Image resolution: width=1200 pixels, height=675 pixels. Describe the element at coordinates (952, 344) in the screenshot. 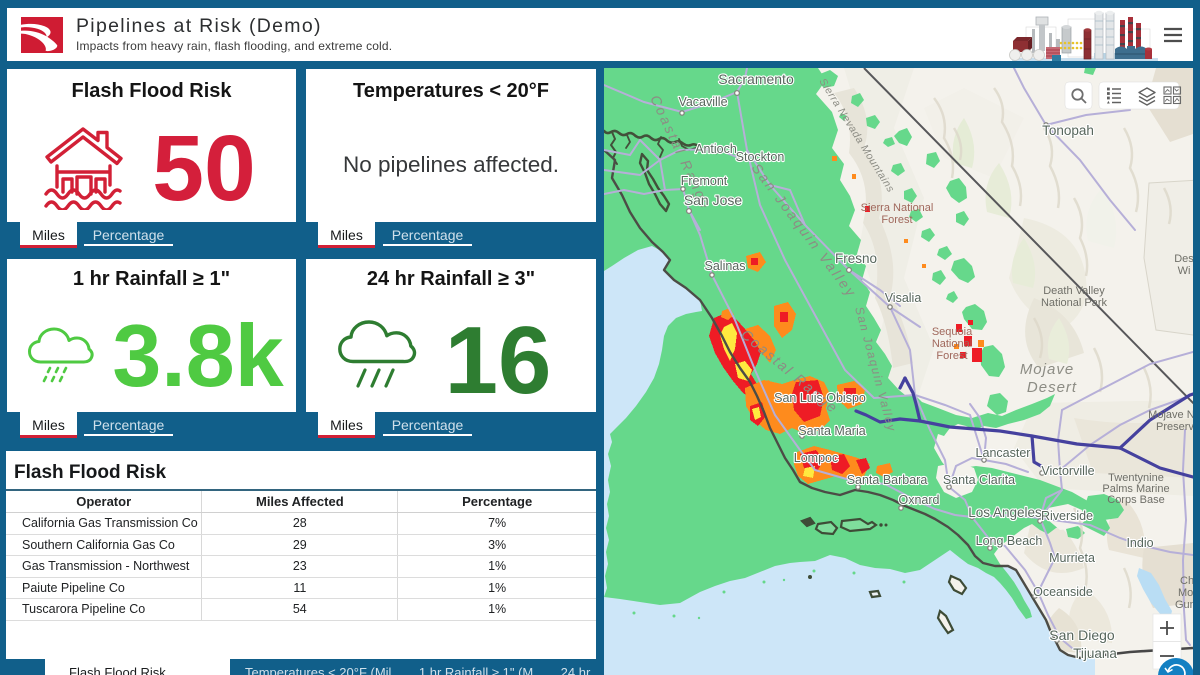

I see `svg-text: National` at that location.